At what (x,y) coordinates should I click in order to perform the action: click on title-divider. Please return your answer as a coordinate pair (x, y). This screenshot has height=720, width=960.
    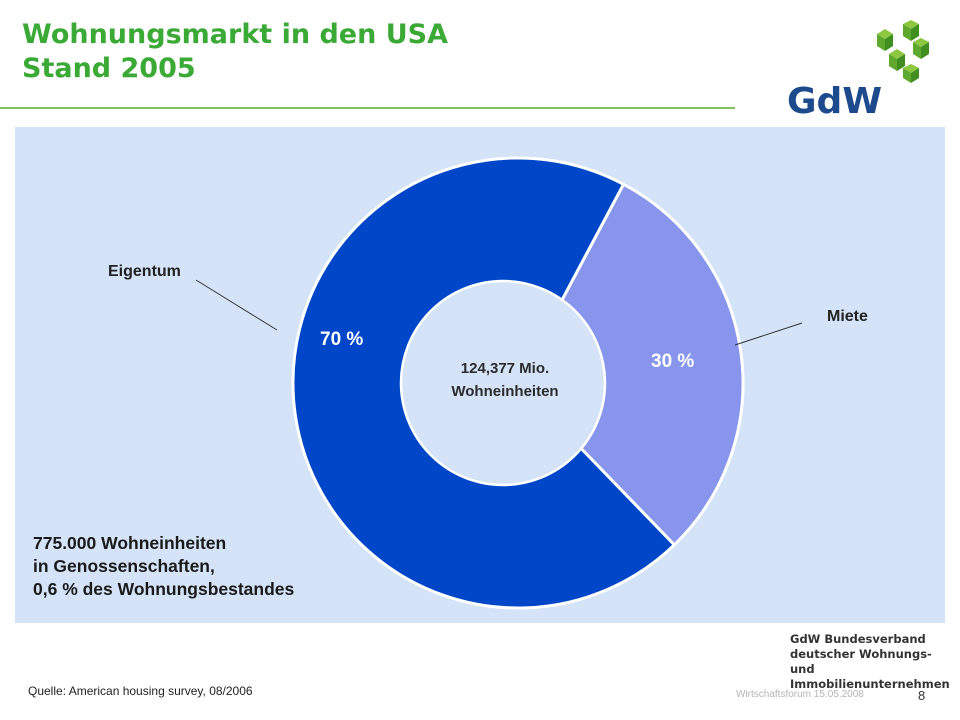
    Looking at the image, I should click on (367, 108).